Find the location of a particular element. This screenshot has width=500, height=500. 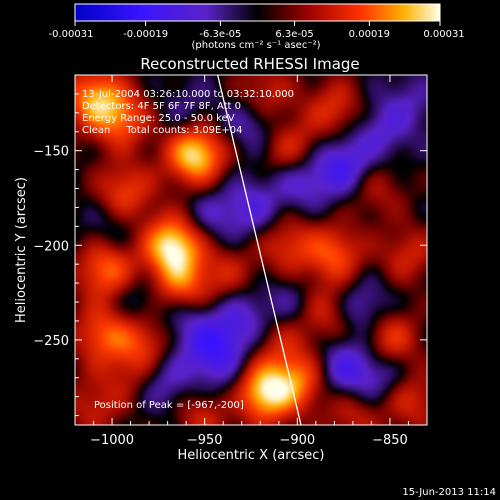

colorbar-tick-label: 0.00019 is located at coordinates (369, 34).